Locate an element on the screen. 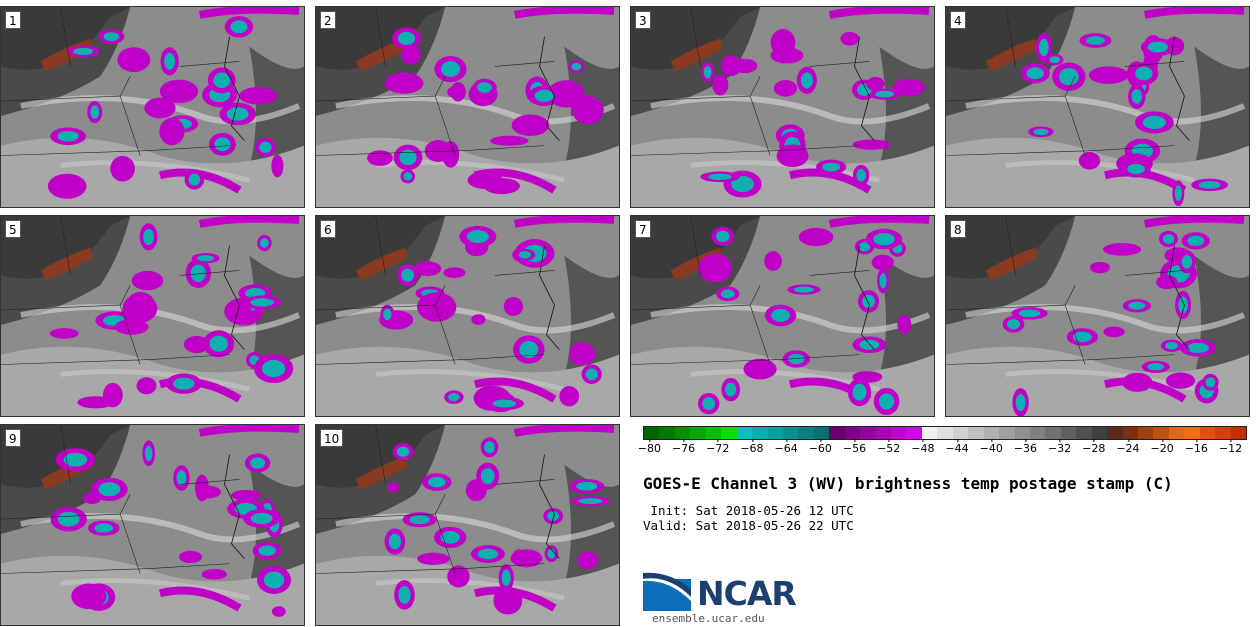 This screenshot has width=1260, height=627. ncar-logo-icon is located at coordinates (667, 591).